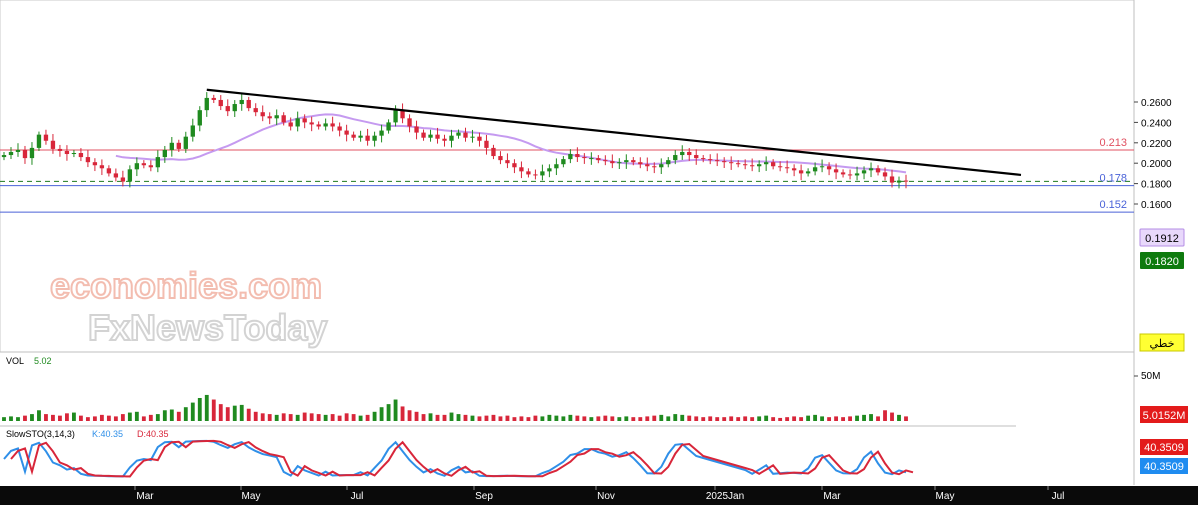 The width and height of the screenshot is (1198, 505). What do you see at coordinates (145, 496) in the screenshot?
I see `time-axis-label: Mar` at bounding box center [145, 496].